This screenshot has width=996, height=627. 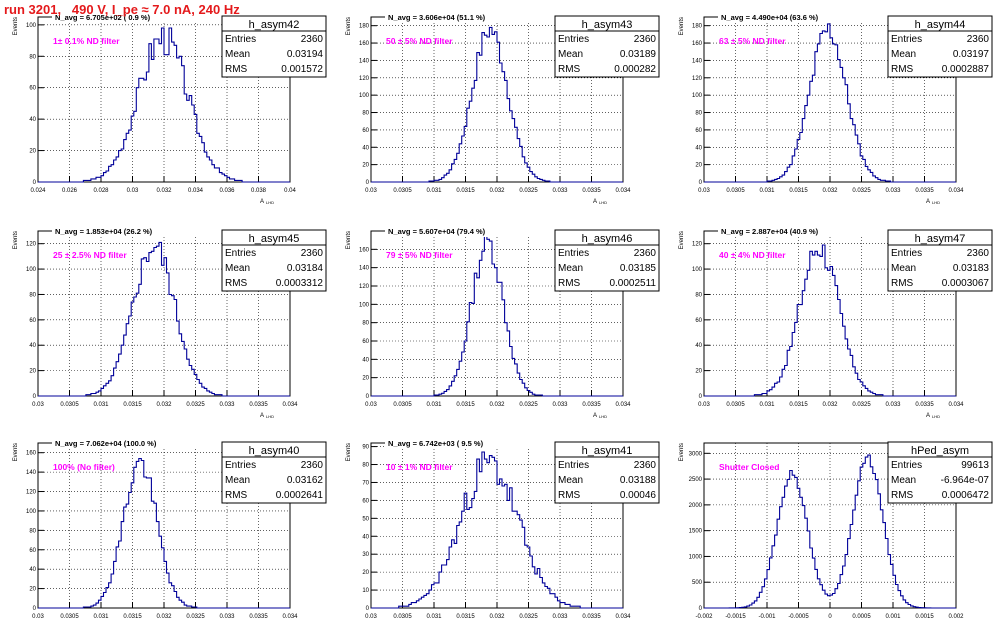 What do you see at coordinates (770, 17) in the screenshot?
I see `navg-label: N_avg = 4.490e+04 (63.6 %)` at bounding box center [770, 17].